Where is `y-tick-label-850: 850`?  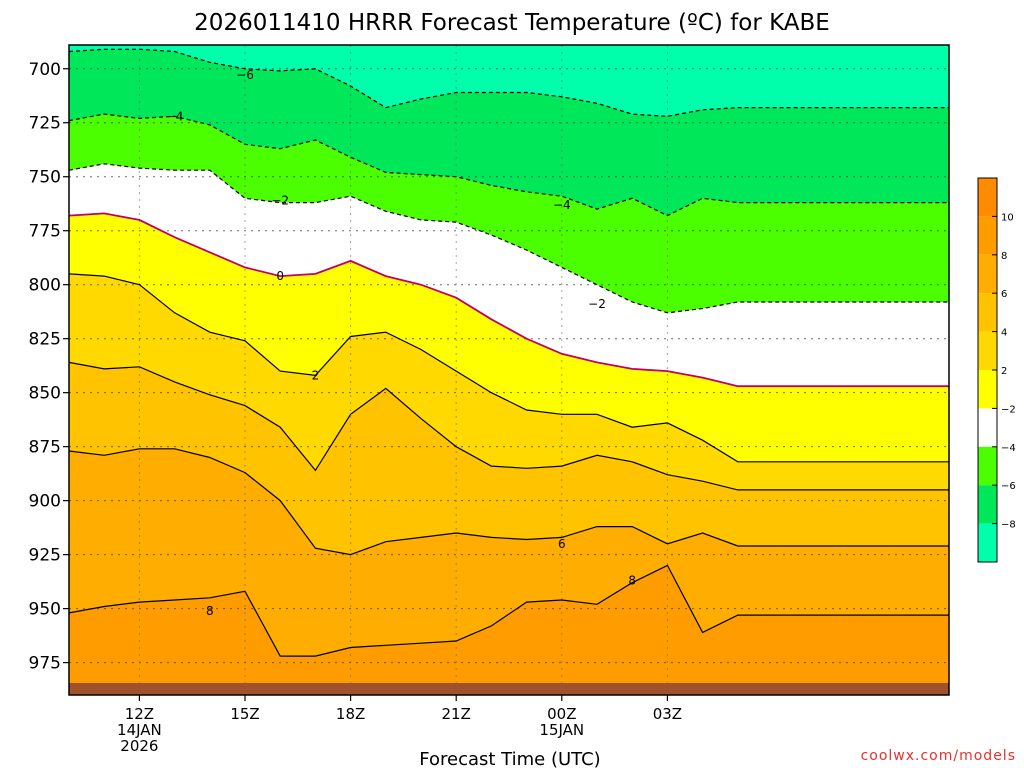 y-tick-label-850: 850 is located at coordinates (45, 394).